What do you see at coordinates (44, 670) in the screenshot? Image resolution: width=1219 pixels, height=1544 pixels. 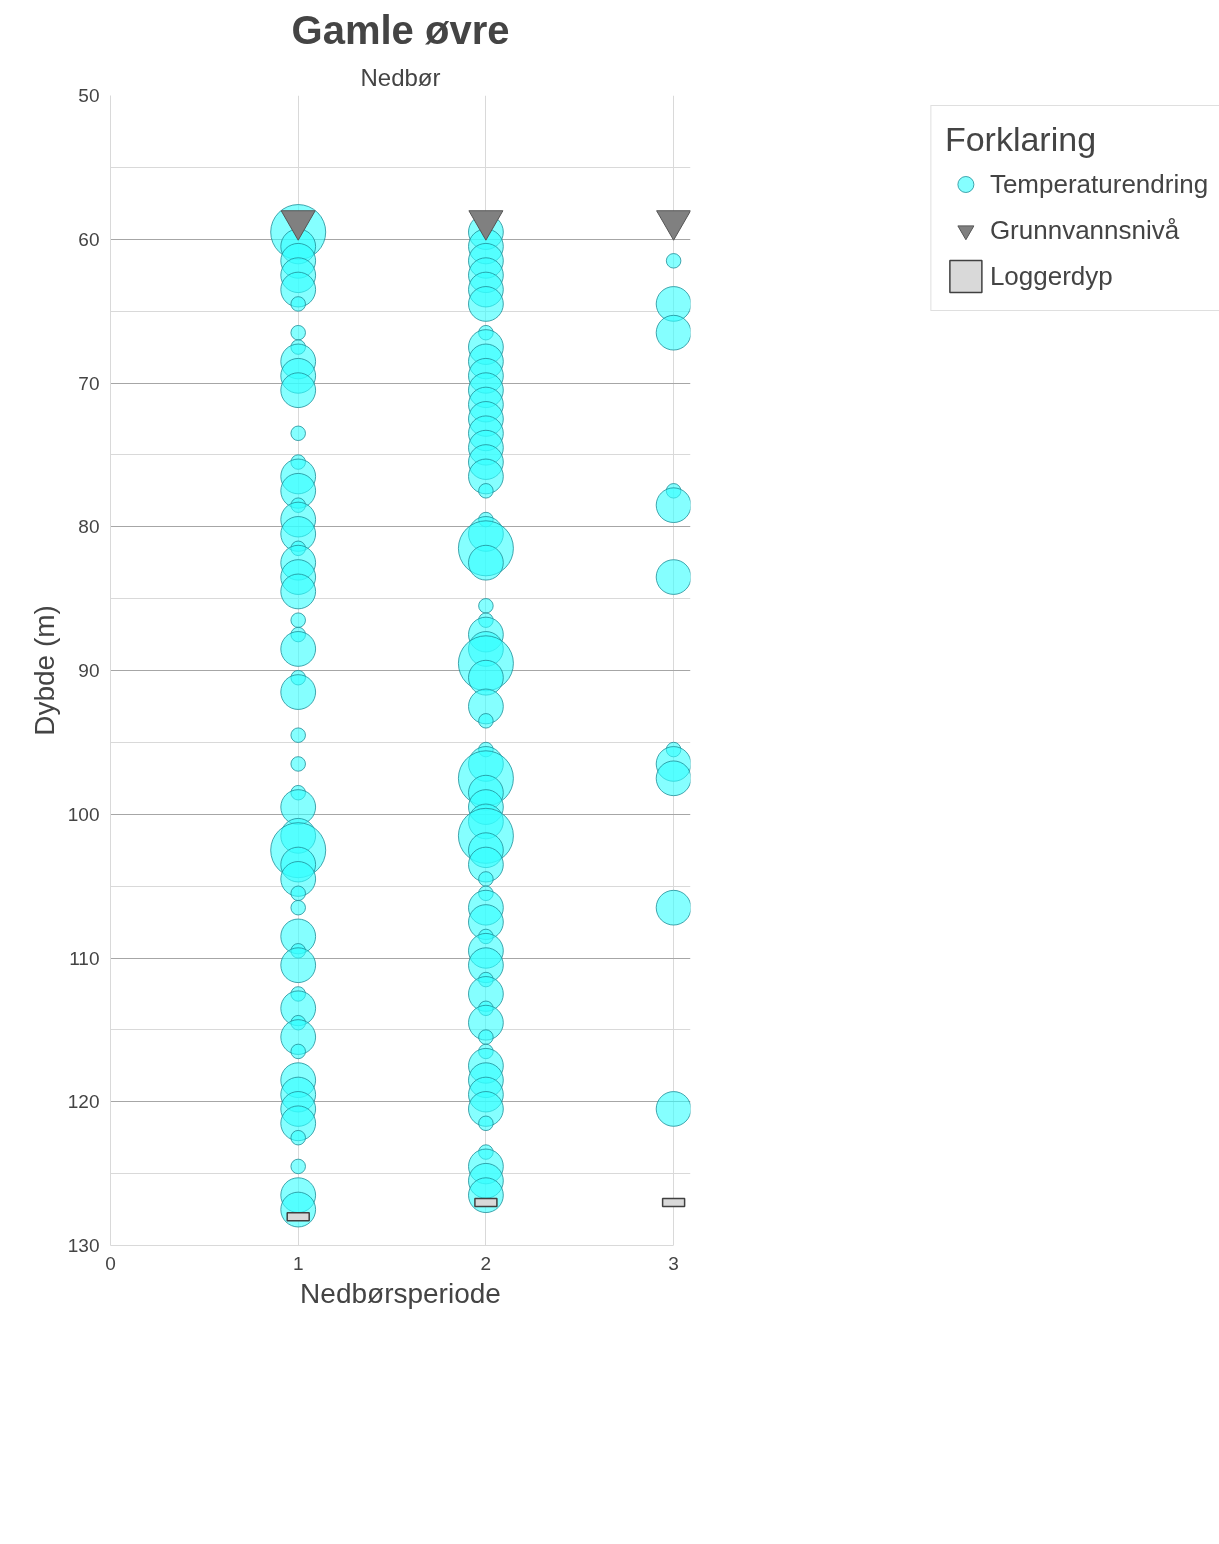 I see `y-axis-title: Dybde (m)` at bounding box center [44, 670].